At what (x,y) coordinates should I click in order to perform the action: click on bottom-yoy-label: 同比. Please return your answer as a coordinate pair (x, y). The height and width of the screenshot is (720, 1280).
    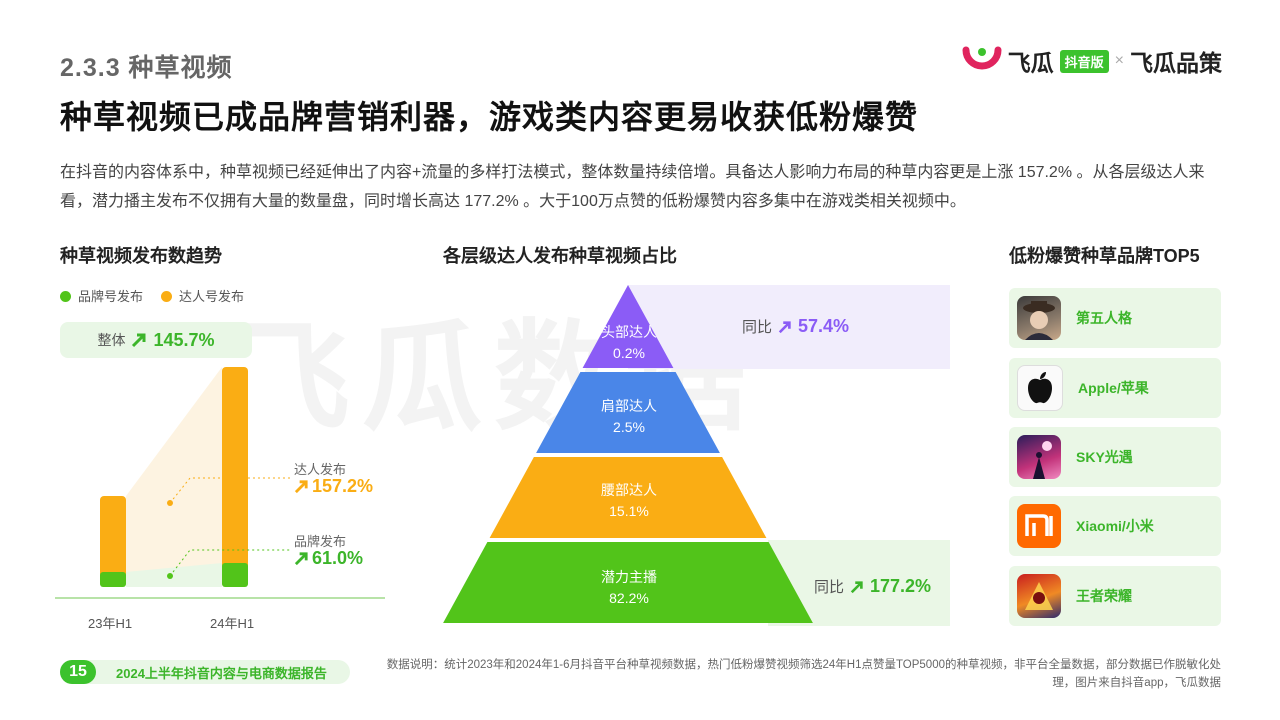
    Looking at the image, I should click on (829, 587).